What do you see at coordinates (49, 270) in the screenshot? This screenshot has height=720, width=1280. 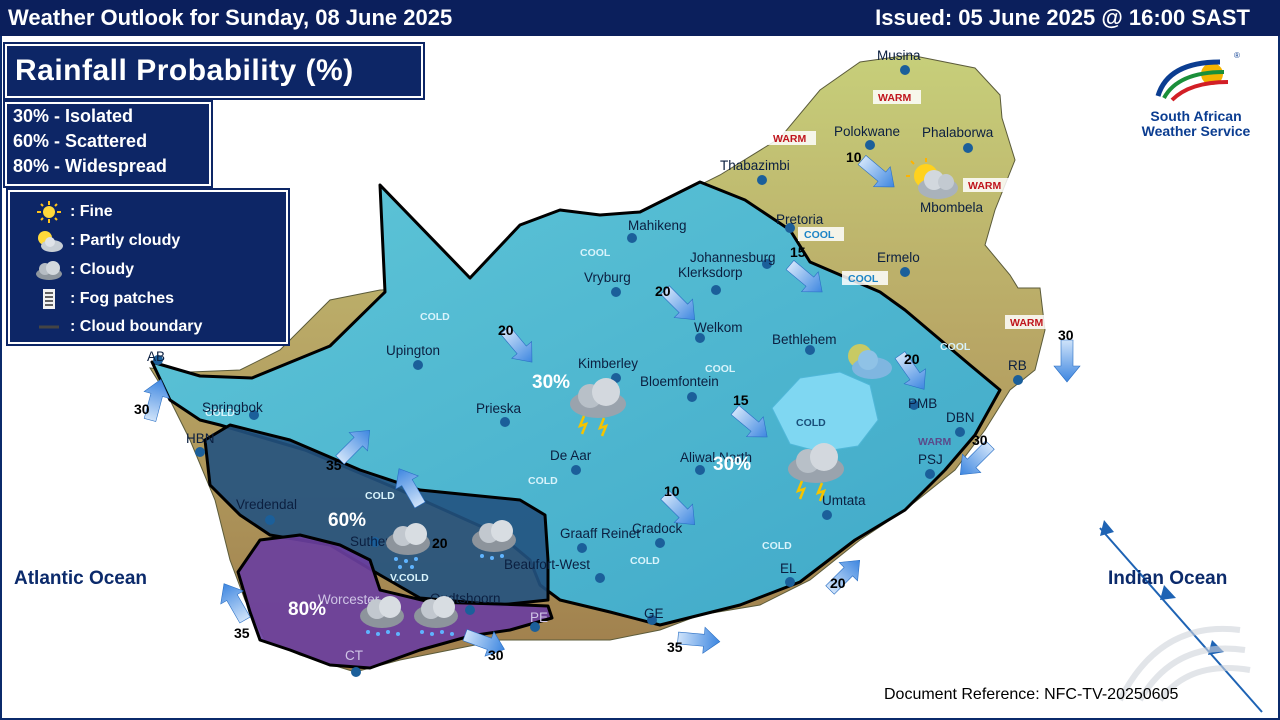 I see `cloud-icon` at bounding box center [49, 270].